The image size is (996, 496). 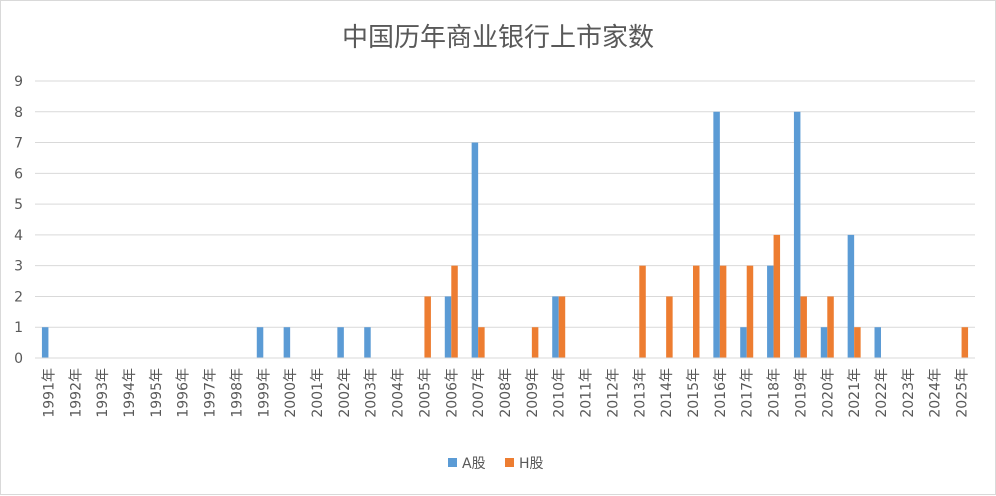 What do you see at coordinates (474, 464) in the screenshot?
I see `legend-label: A股` at bounding box center [474, 464].